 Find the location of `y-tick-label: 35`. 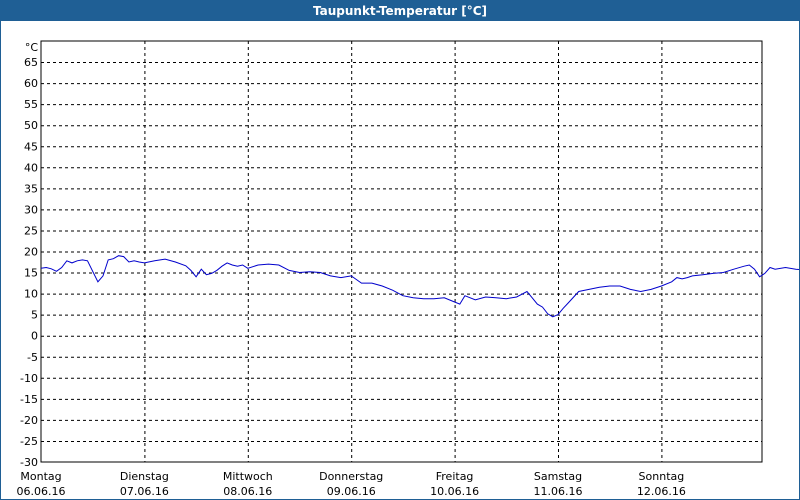

y-tick-label: 35 is located at coordinates (31, 188).